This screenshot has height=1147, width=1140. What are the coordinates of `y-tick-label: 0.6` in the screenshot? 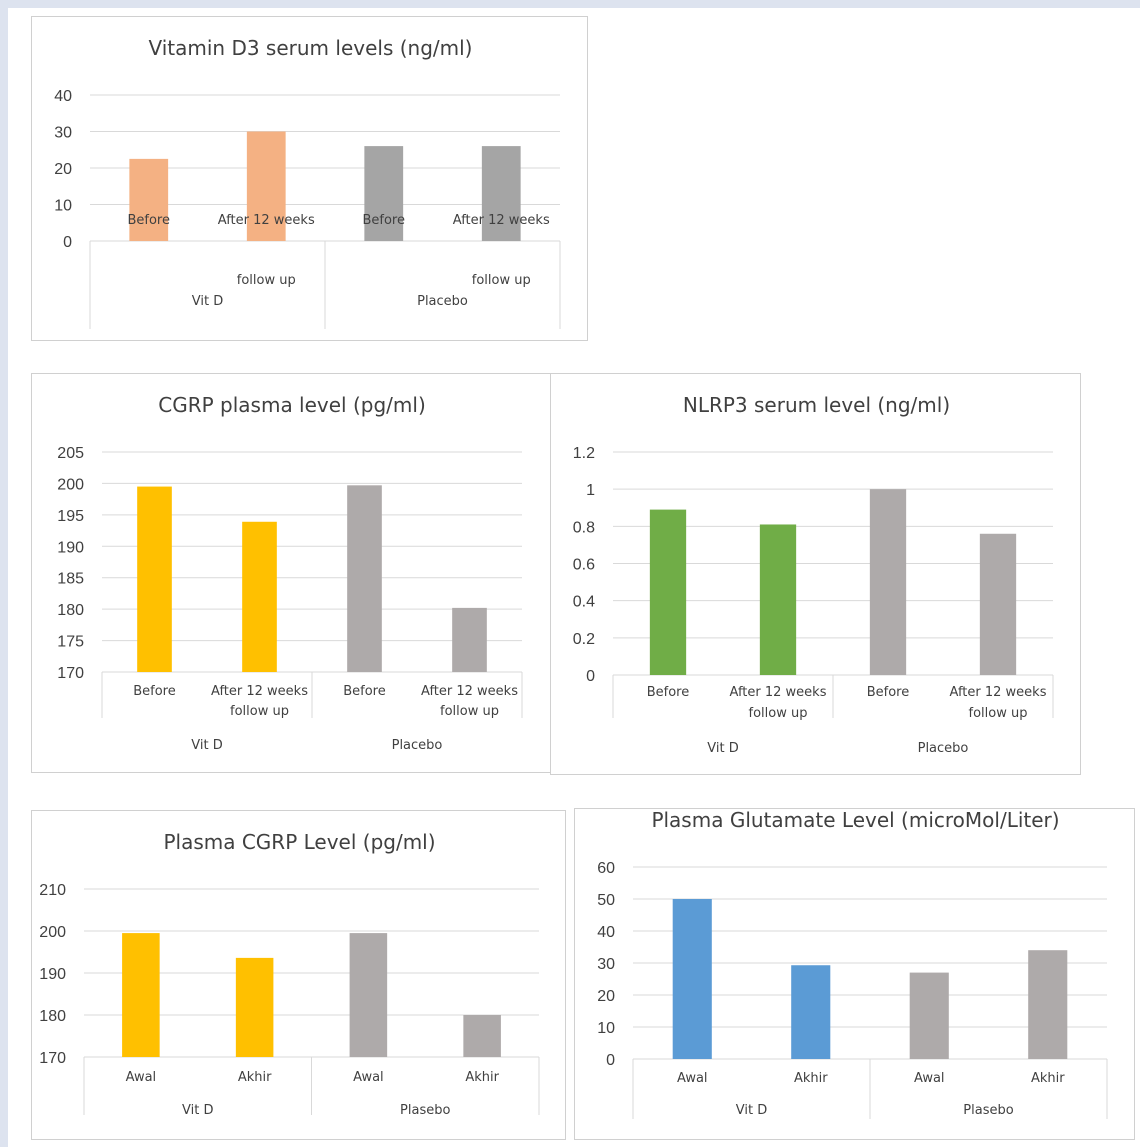 It's located at (584, 565).